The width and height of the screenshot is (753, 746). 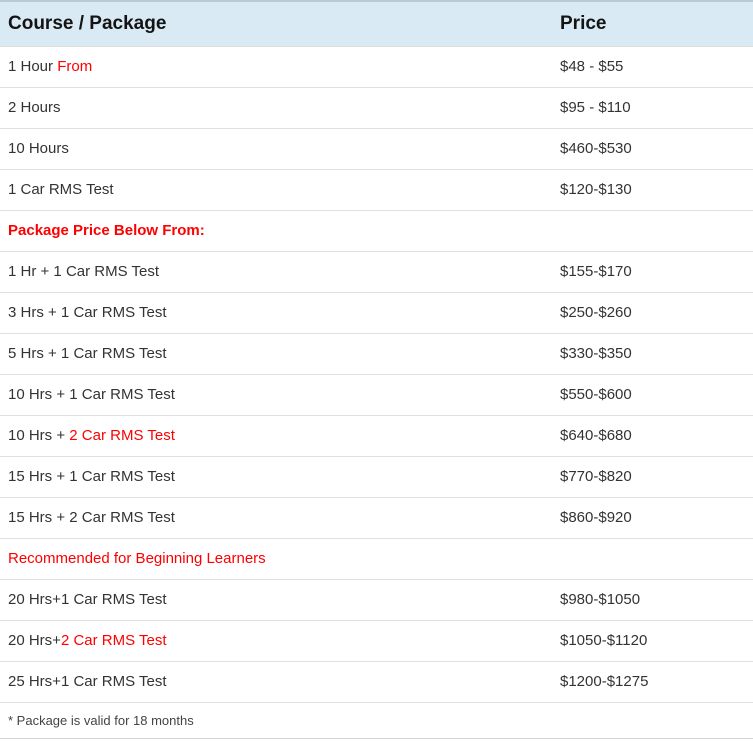 I want to click on table-row: 2 Hours $95 - $110, so click(x=376, y=108).